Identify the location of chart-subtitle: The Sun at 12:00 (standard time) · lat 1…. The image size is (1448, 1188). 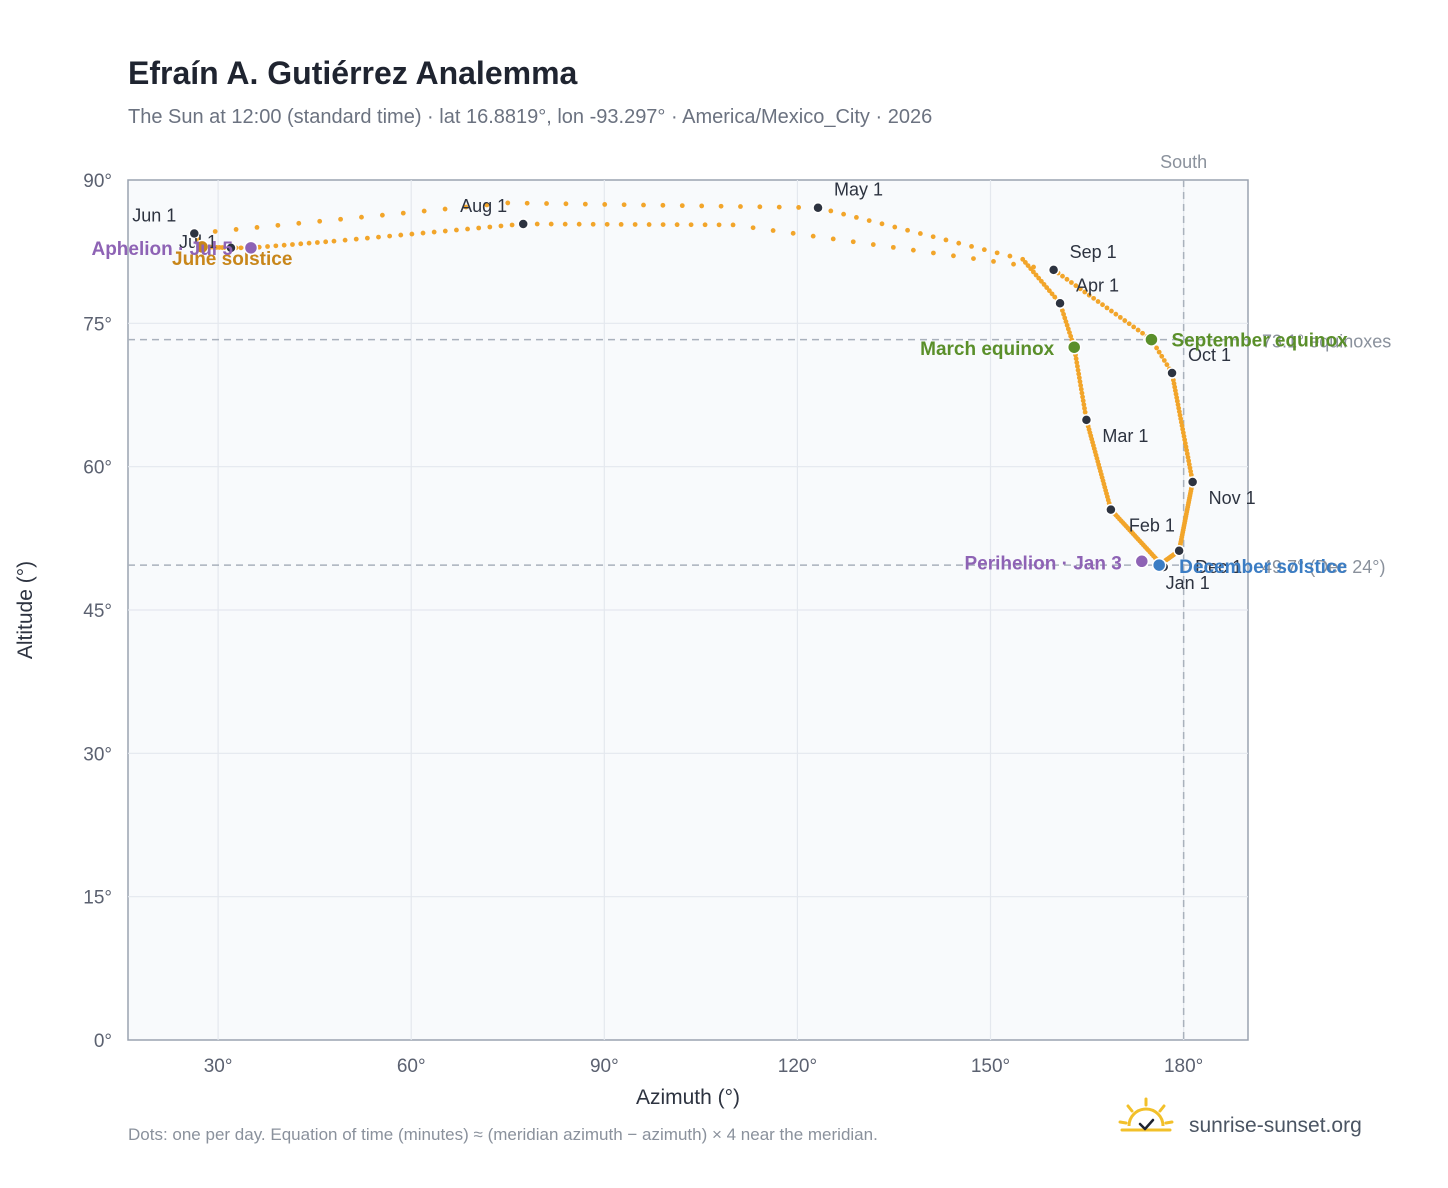
(530, 117).